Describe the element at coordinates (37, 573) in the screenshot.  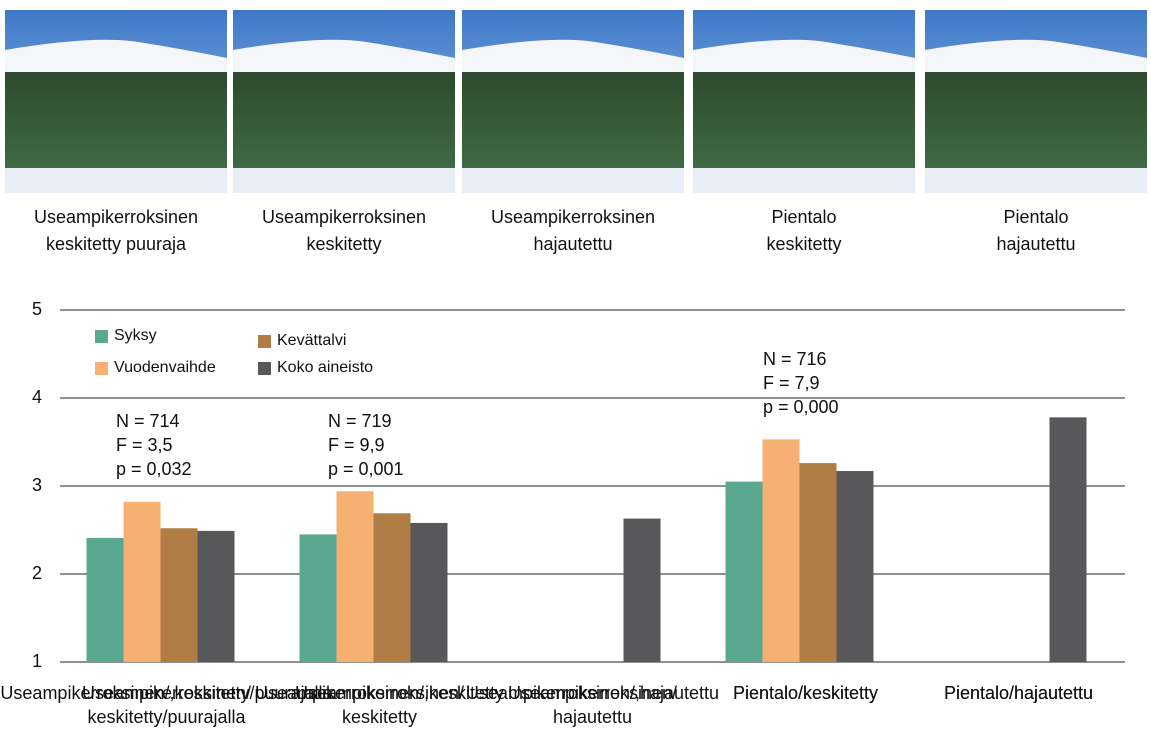
I see `y-tick-label: 2` at that location.